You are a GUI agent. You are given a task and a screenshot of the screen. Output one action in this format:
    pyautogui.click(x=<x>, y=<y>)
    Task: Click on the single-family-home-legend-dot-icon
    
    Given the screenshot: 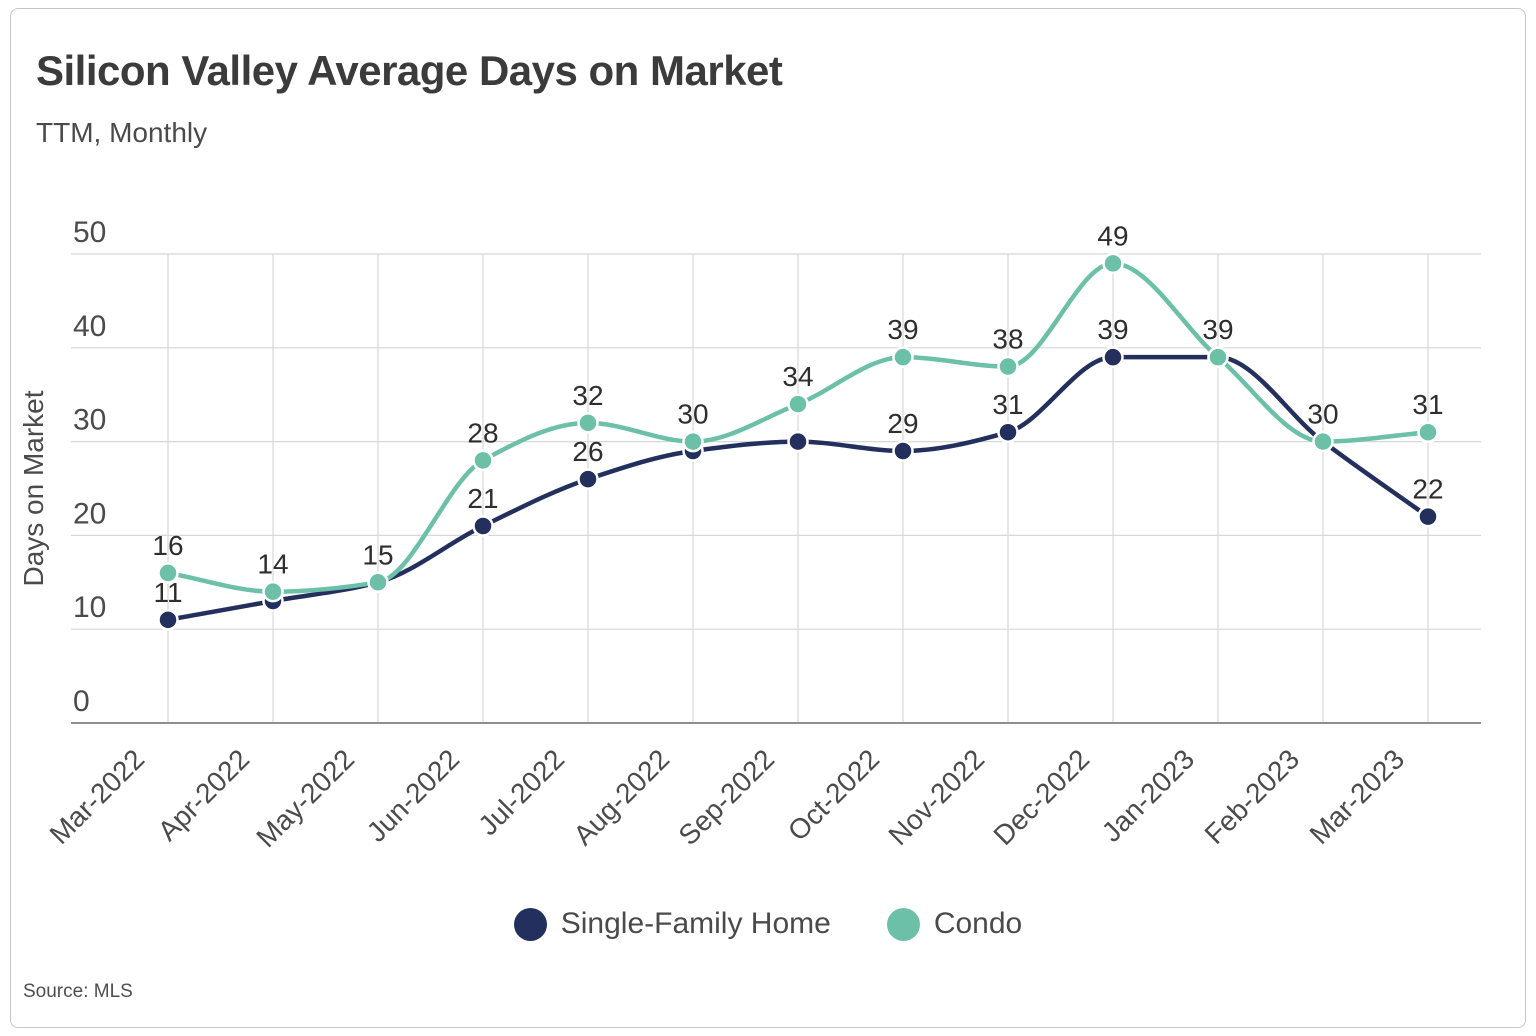 What is the action you would take?
    pyautogui.click(x=530, y=924)
    